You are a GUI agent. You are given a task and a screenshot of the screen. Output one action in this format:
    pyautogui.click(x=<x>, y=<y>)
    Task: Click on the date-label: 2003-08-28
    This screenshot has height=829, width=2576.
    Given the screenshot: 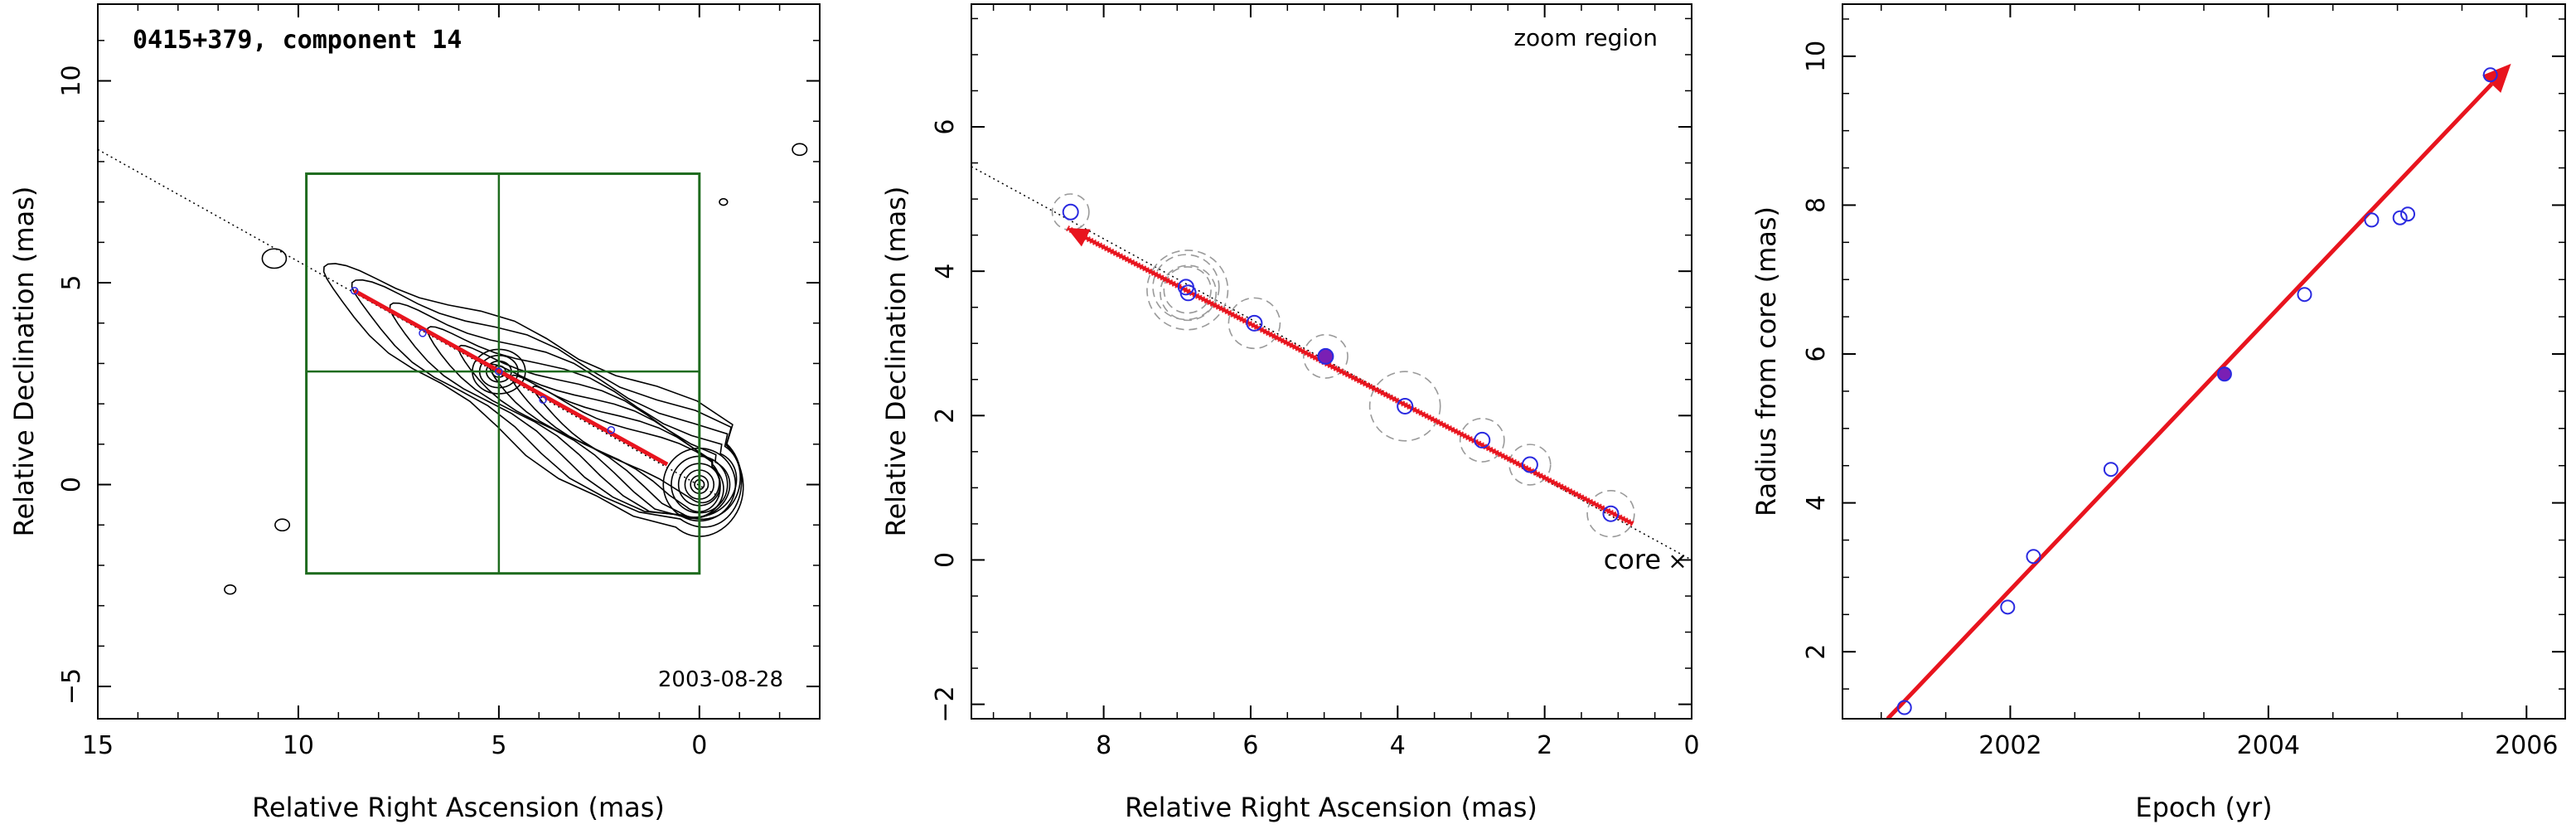 What is the action you would take?
    pyautogui.click(x=720, y=679)
    